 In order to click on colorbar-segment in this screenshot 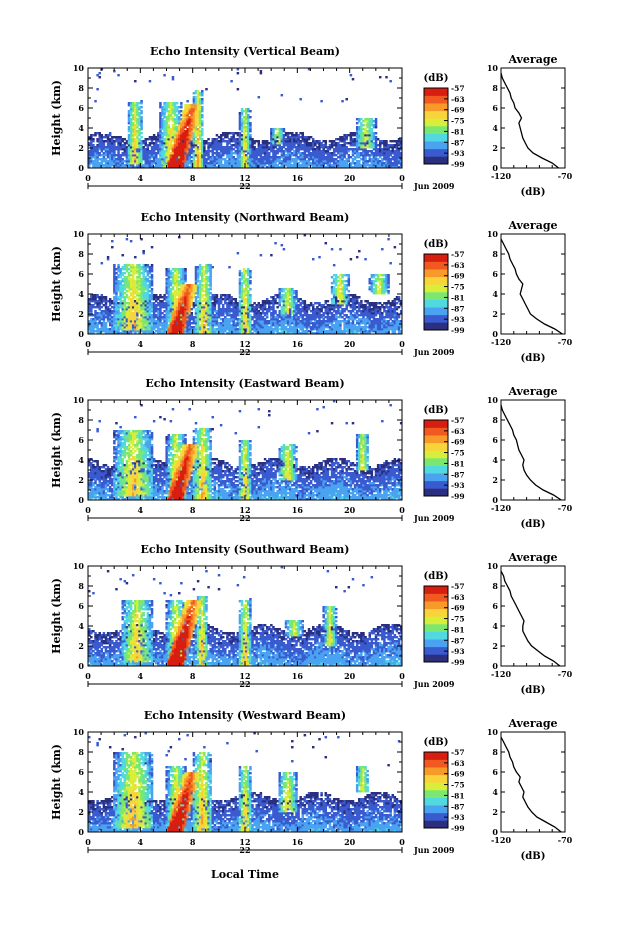, I will do `click(436, 130)`.